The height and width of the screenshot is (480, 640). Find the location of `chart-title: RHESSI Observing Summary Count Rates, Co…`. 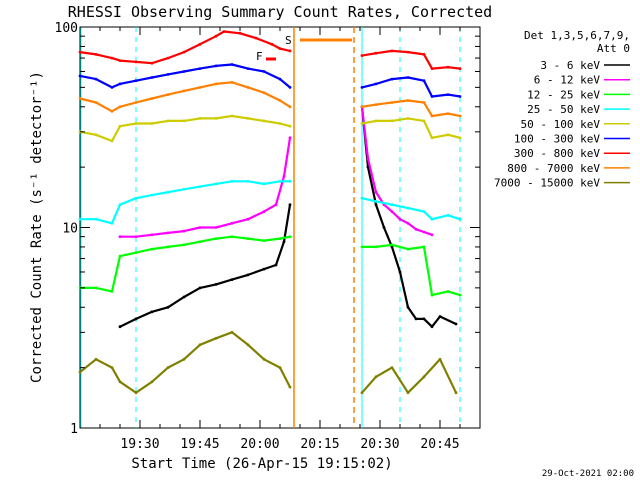

chart-title: RHESSI Observing Summary Count Rates, Co… is located at coordinates (280, 12).